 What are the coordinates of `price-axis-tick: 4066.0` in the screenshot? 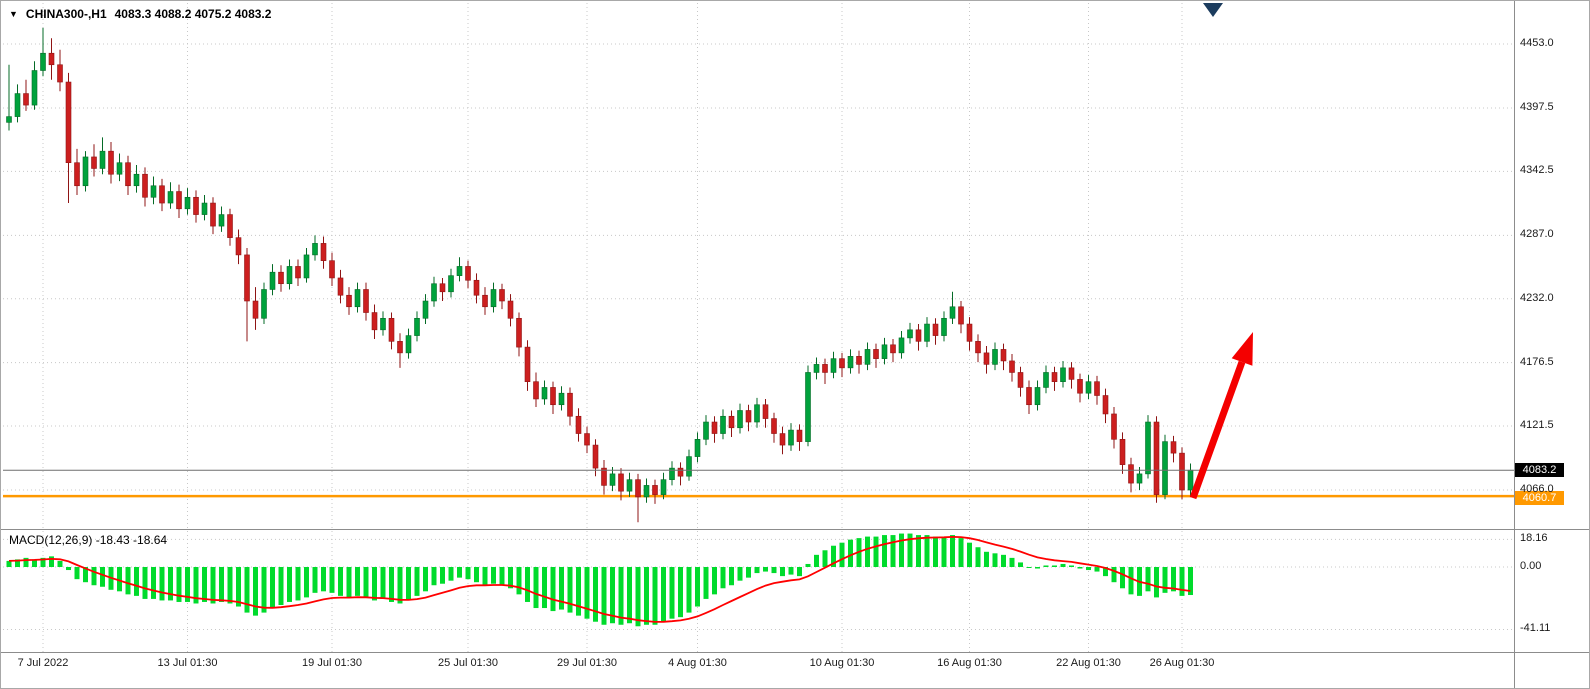 It's located at (1537, 489).